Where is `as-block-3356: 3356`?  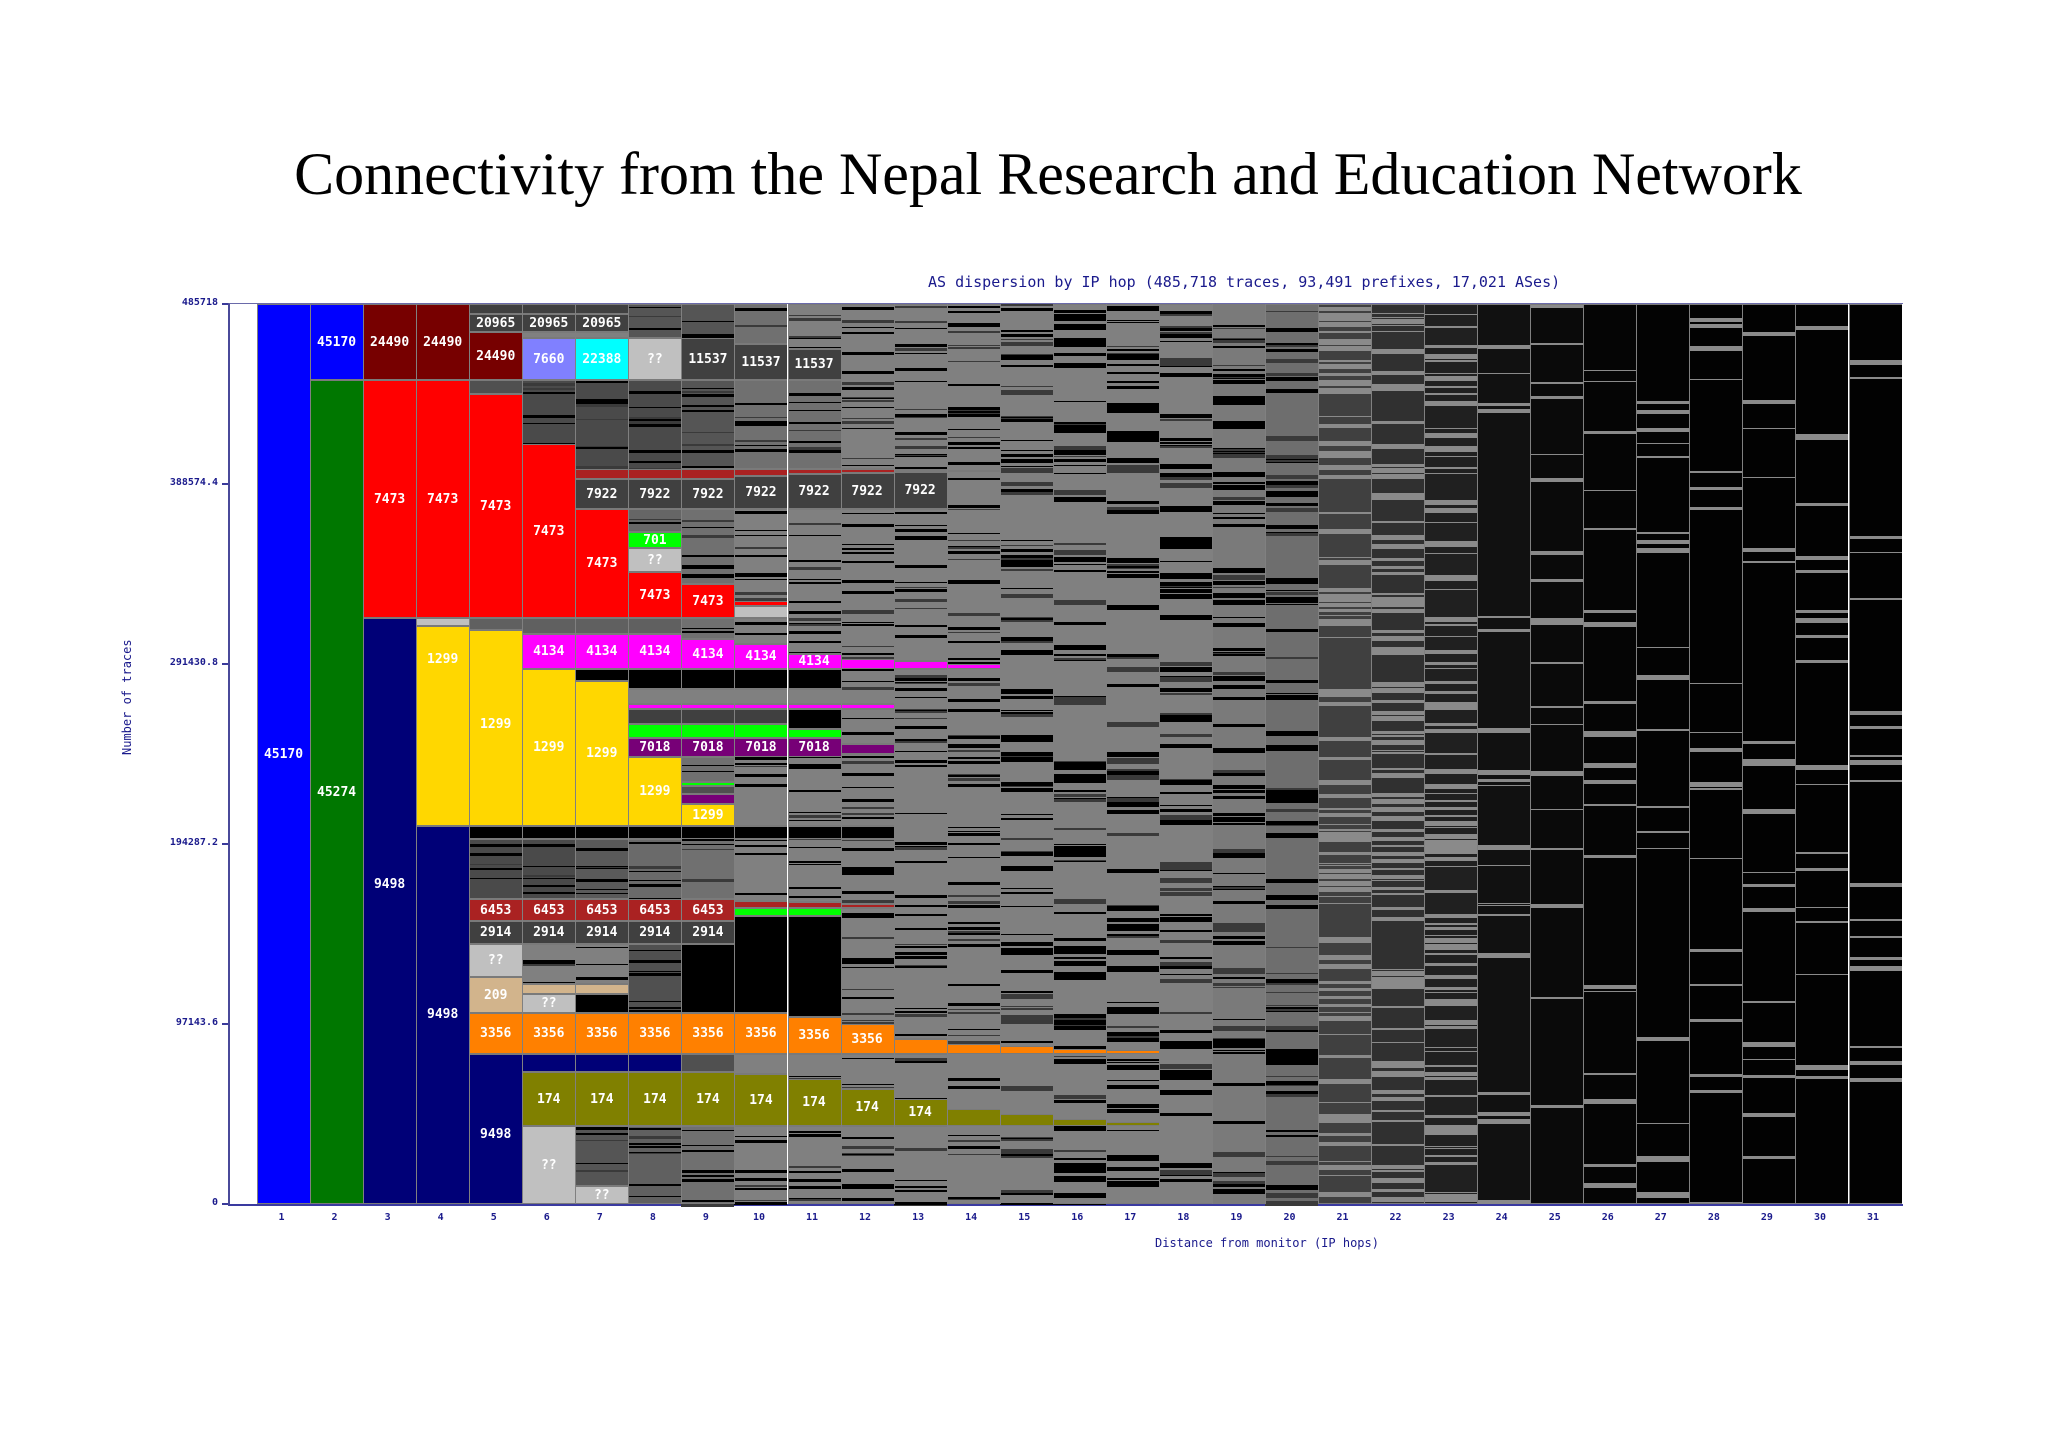 as-block-3356: 3356 is located at coordinates (496, 1033).